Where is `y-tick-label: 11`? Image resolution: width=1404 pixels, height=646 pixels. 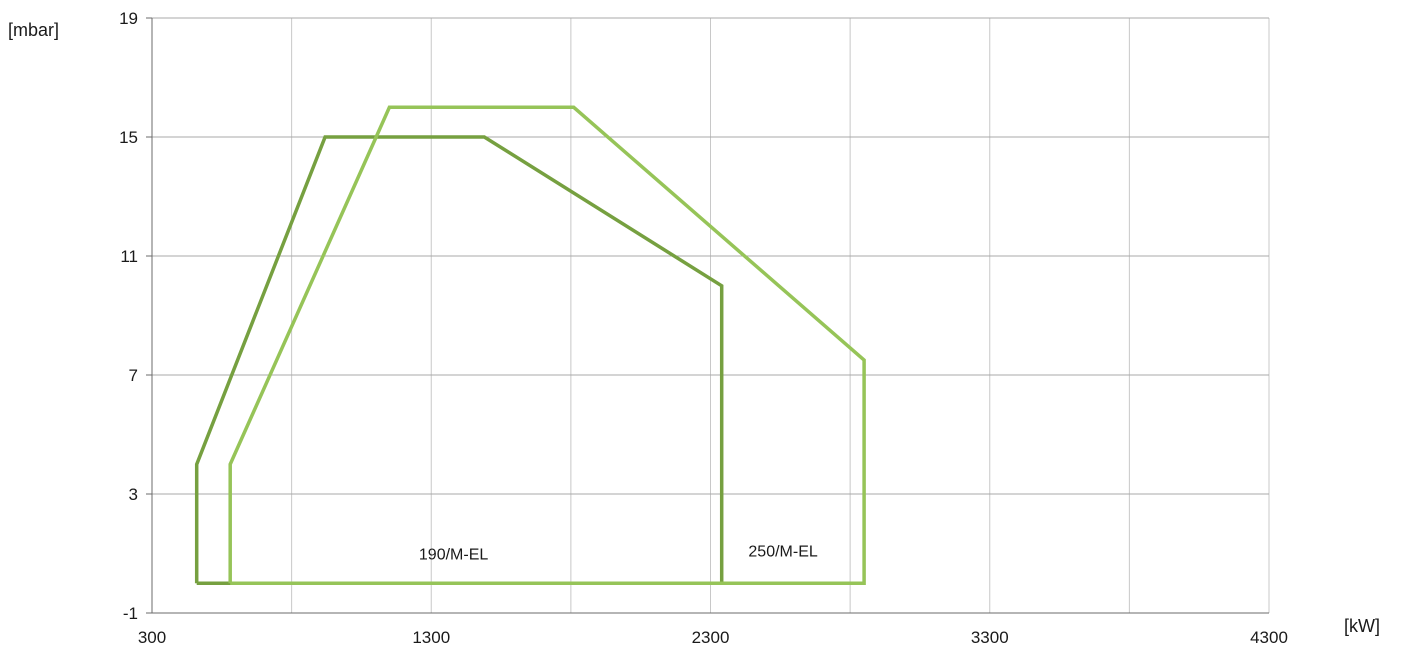
y-tick-label: 11 is located at coordinates (129, 256).